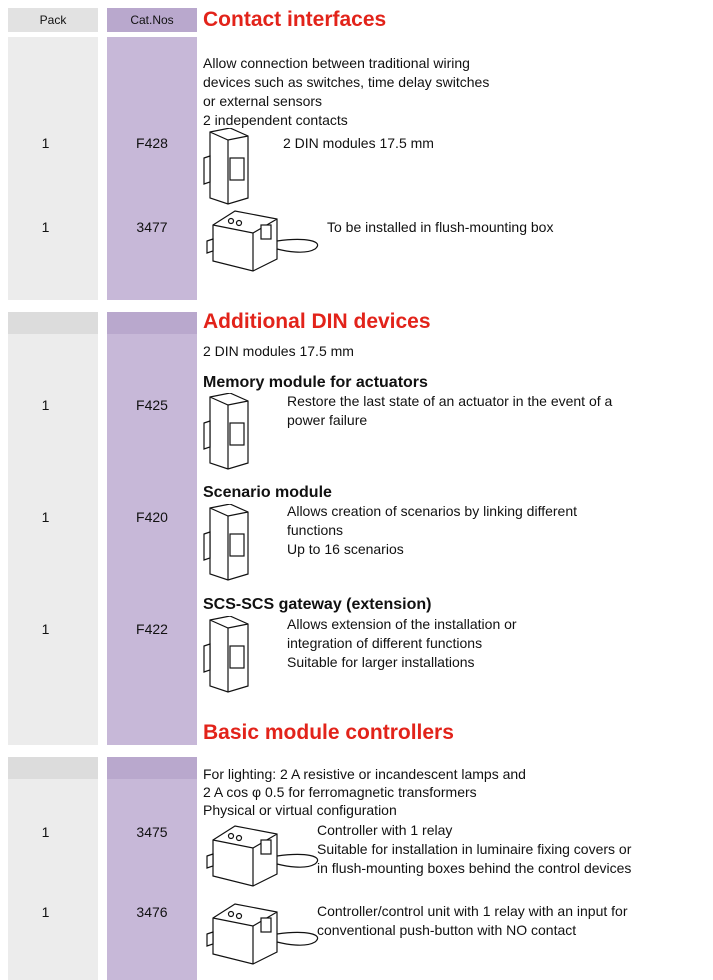  Describe the element at coordinates (300, 810) in the screenshot. I see `intro-line: Physical or virtual configuration` at that location.